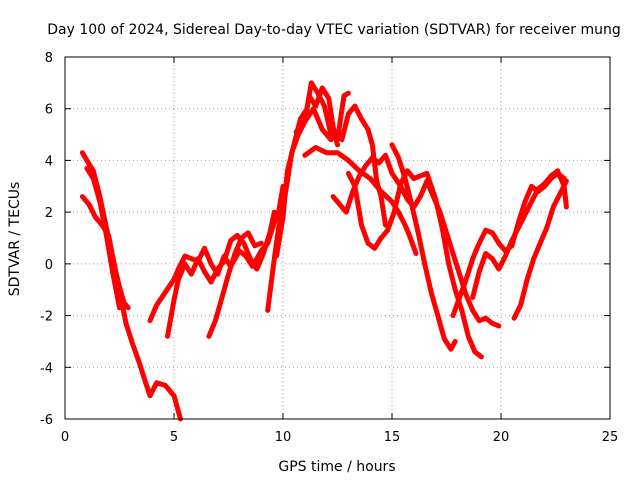  What do you see at coordinates (174, 437) in the screenshot?
I see `x-tick-label: 5` at bounding box center [174, 437].